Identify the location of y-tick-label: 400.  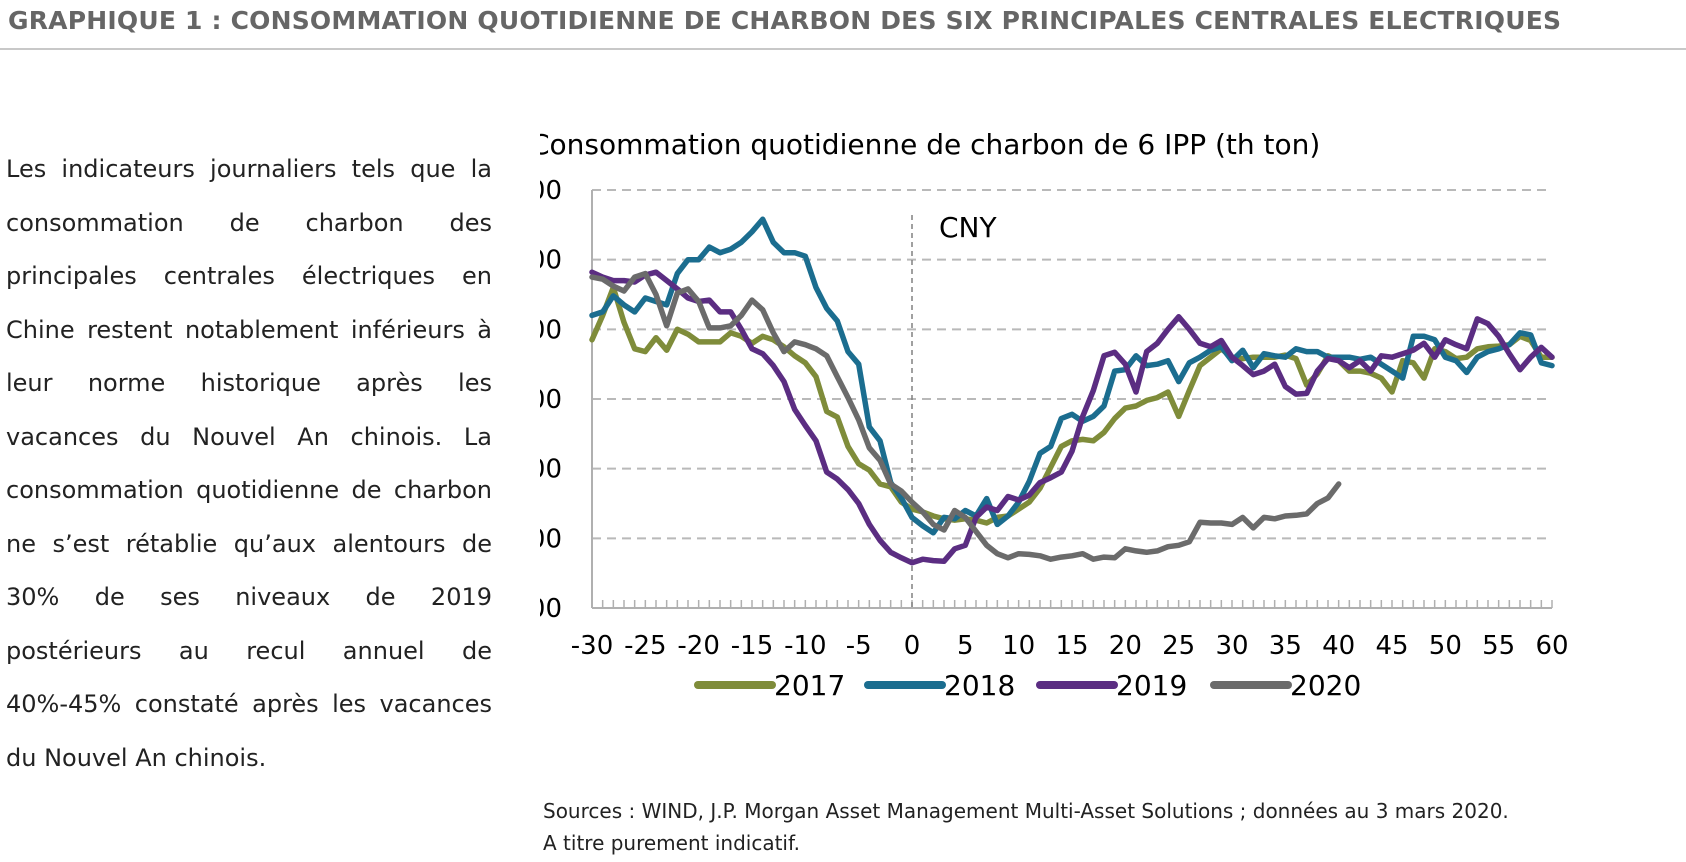
(551, 539).